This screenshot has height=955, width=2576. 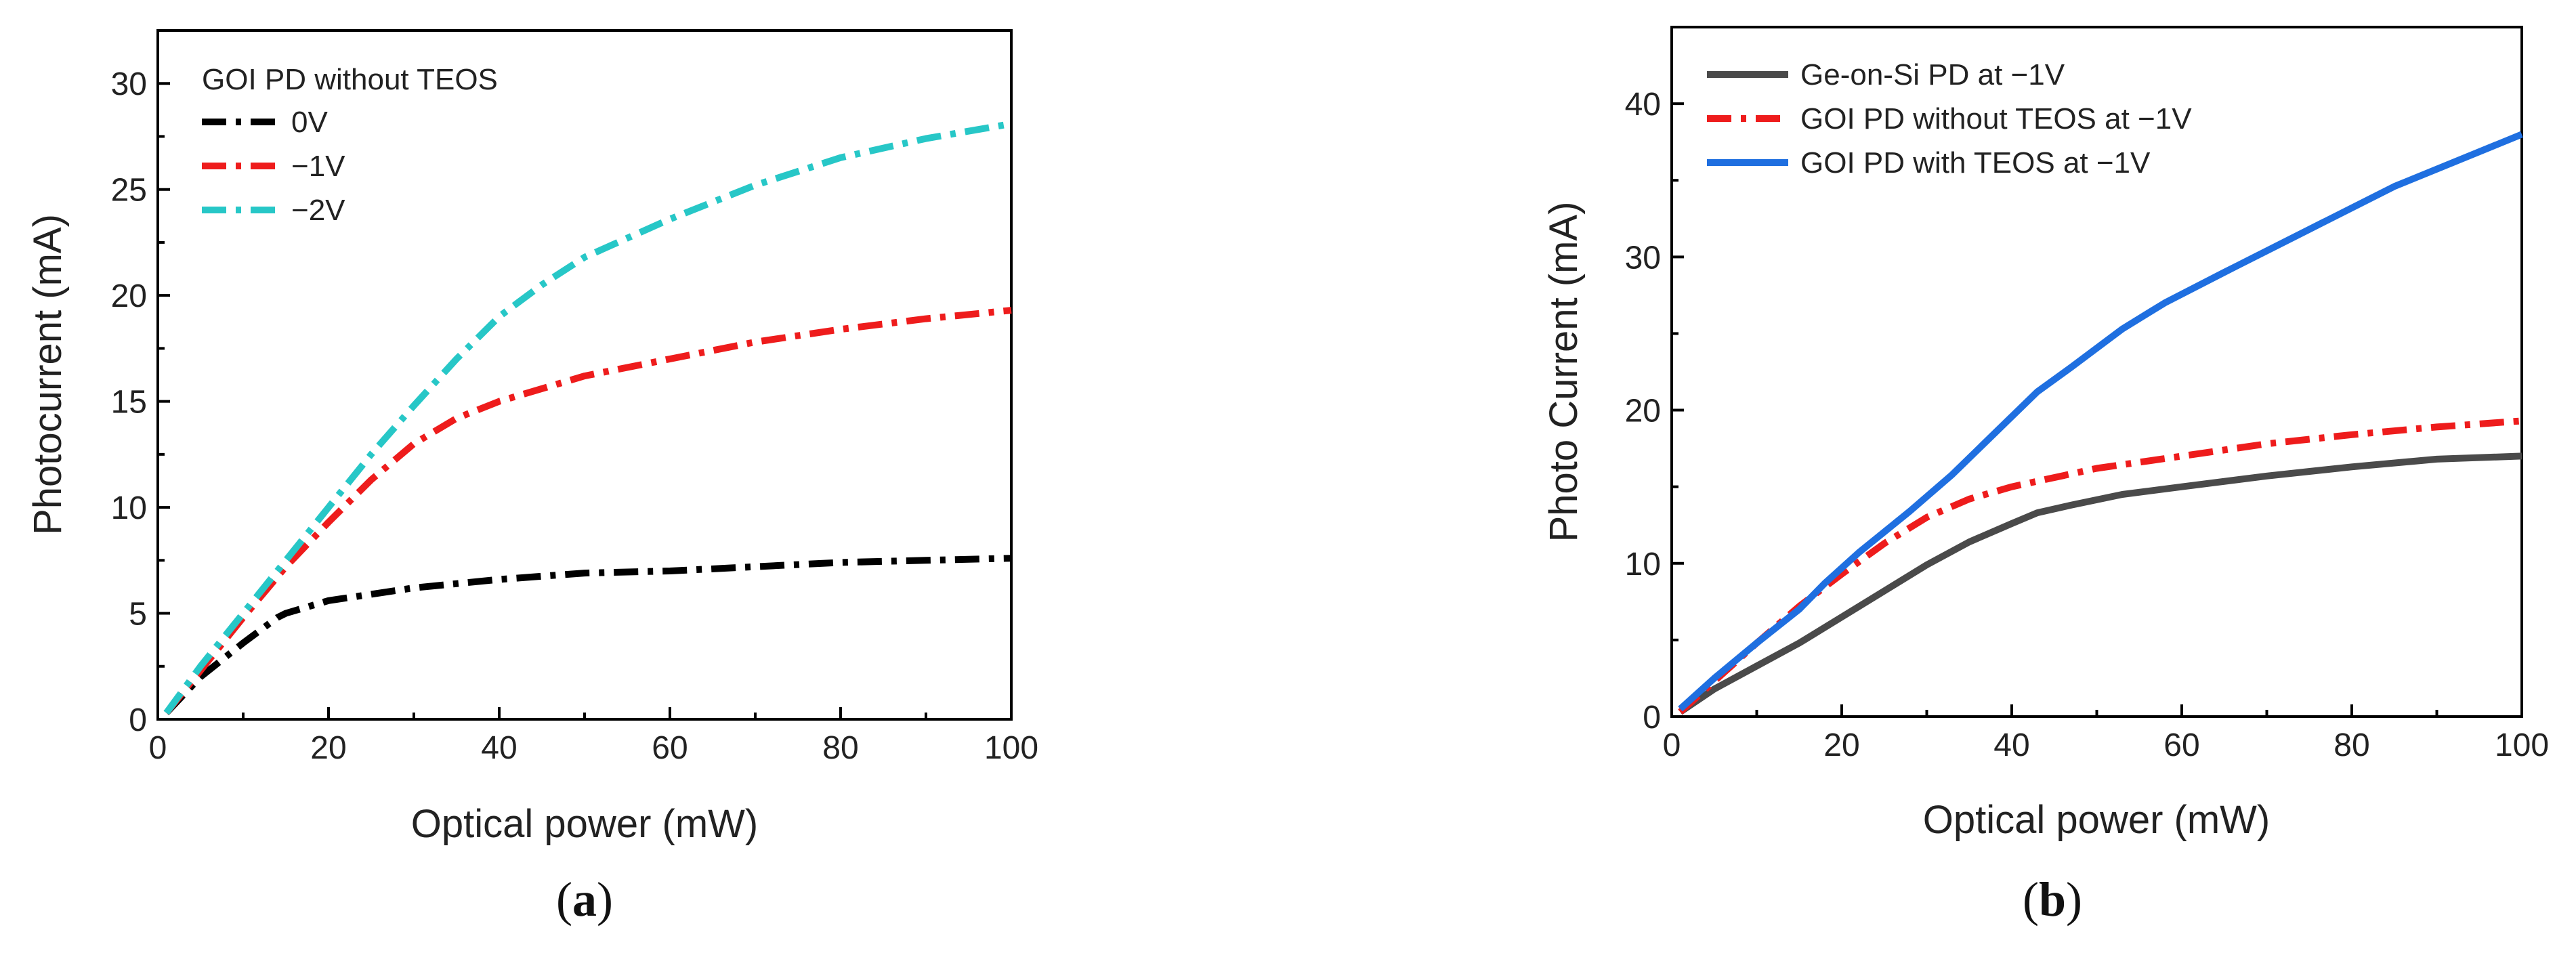 I want to click on legend-label-minus2v: −2V, so click(x=318, y=210).